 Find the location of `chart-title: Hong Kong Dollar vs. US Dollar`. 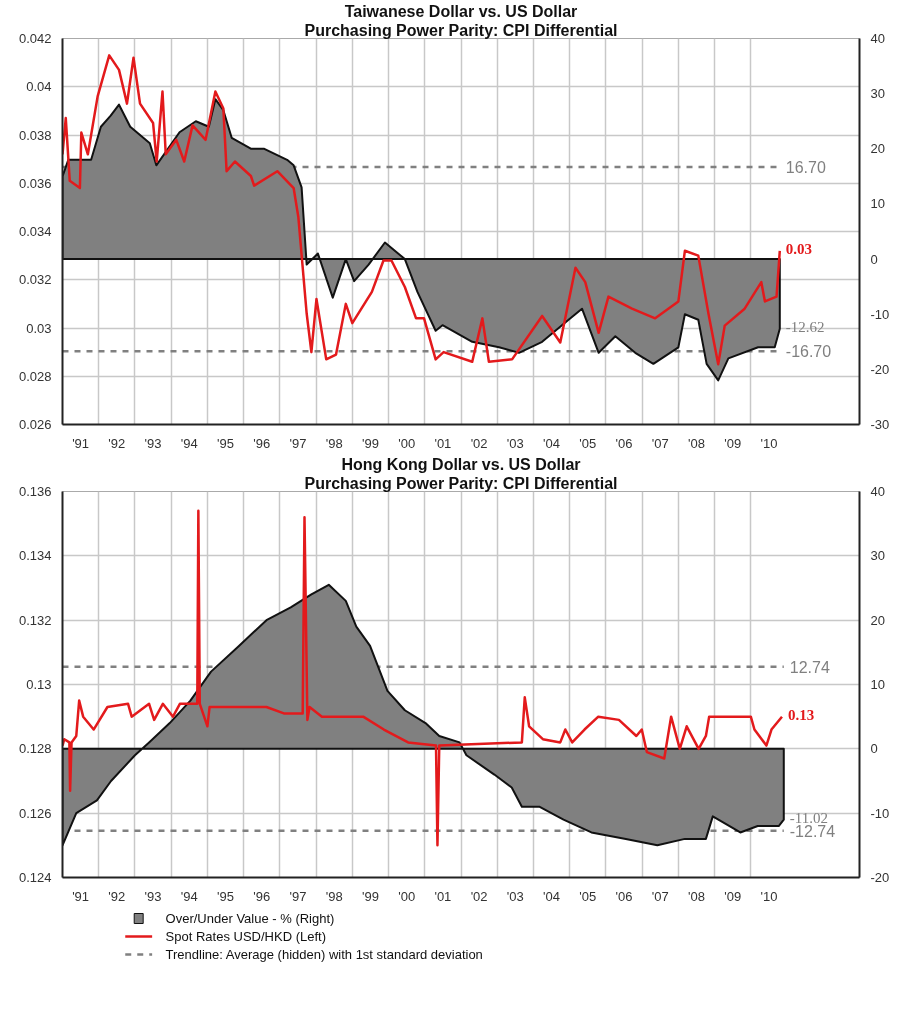

chart-title: Hong Kong Dollar vs. US Dollar is located at coordinates (461, 464).